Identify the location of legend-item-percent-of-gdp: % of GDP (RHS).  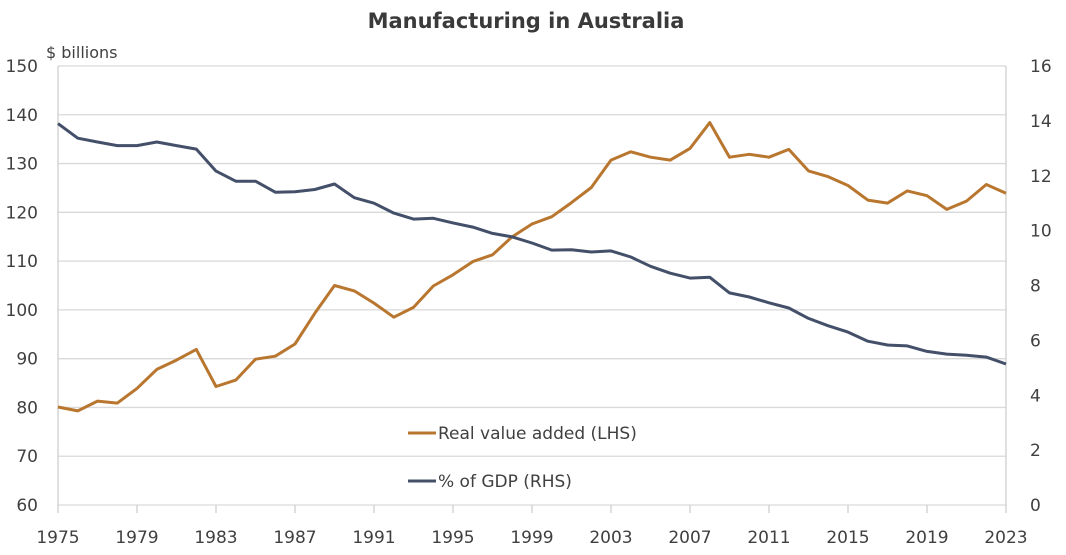
(490, 482).